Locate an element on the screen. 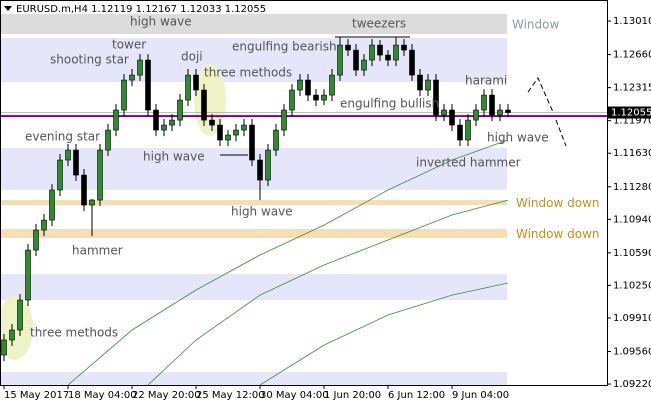 The width and height of the screenshot is (651, 409). y-tick-label: 1.13010 is located at coordinates (632, 21).